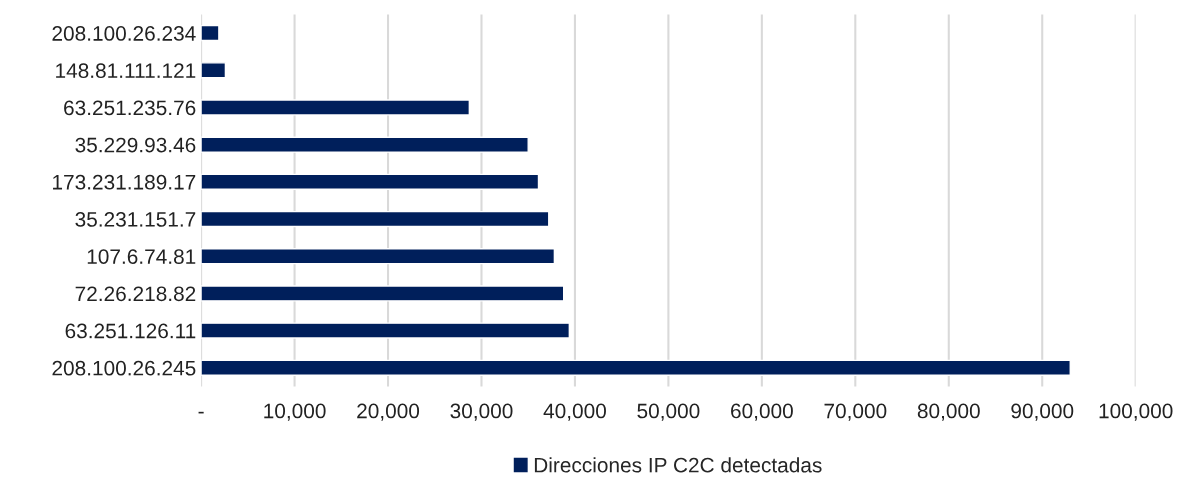 The width and height of the screenshot is (1183, 483). I want to click on y-tick-label: 208.100.26.245, so click(124, 368).